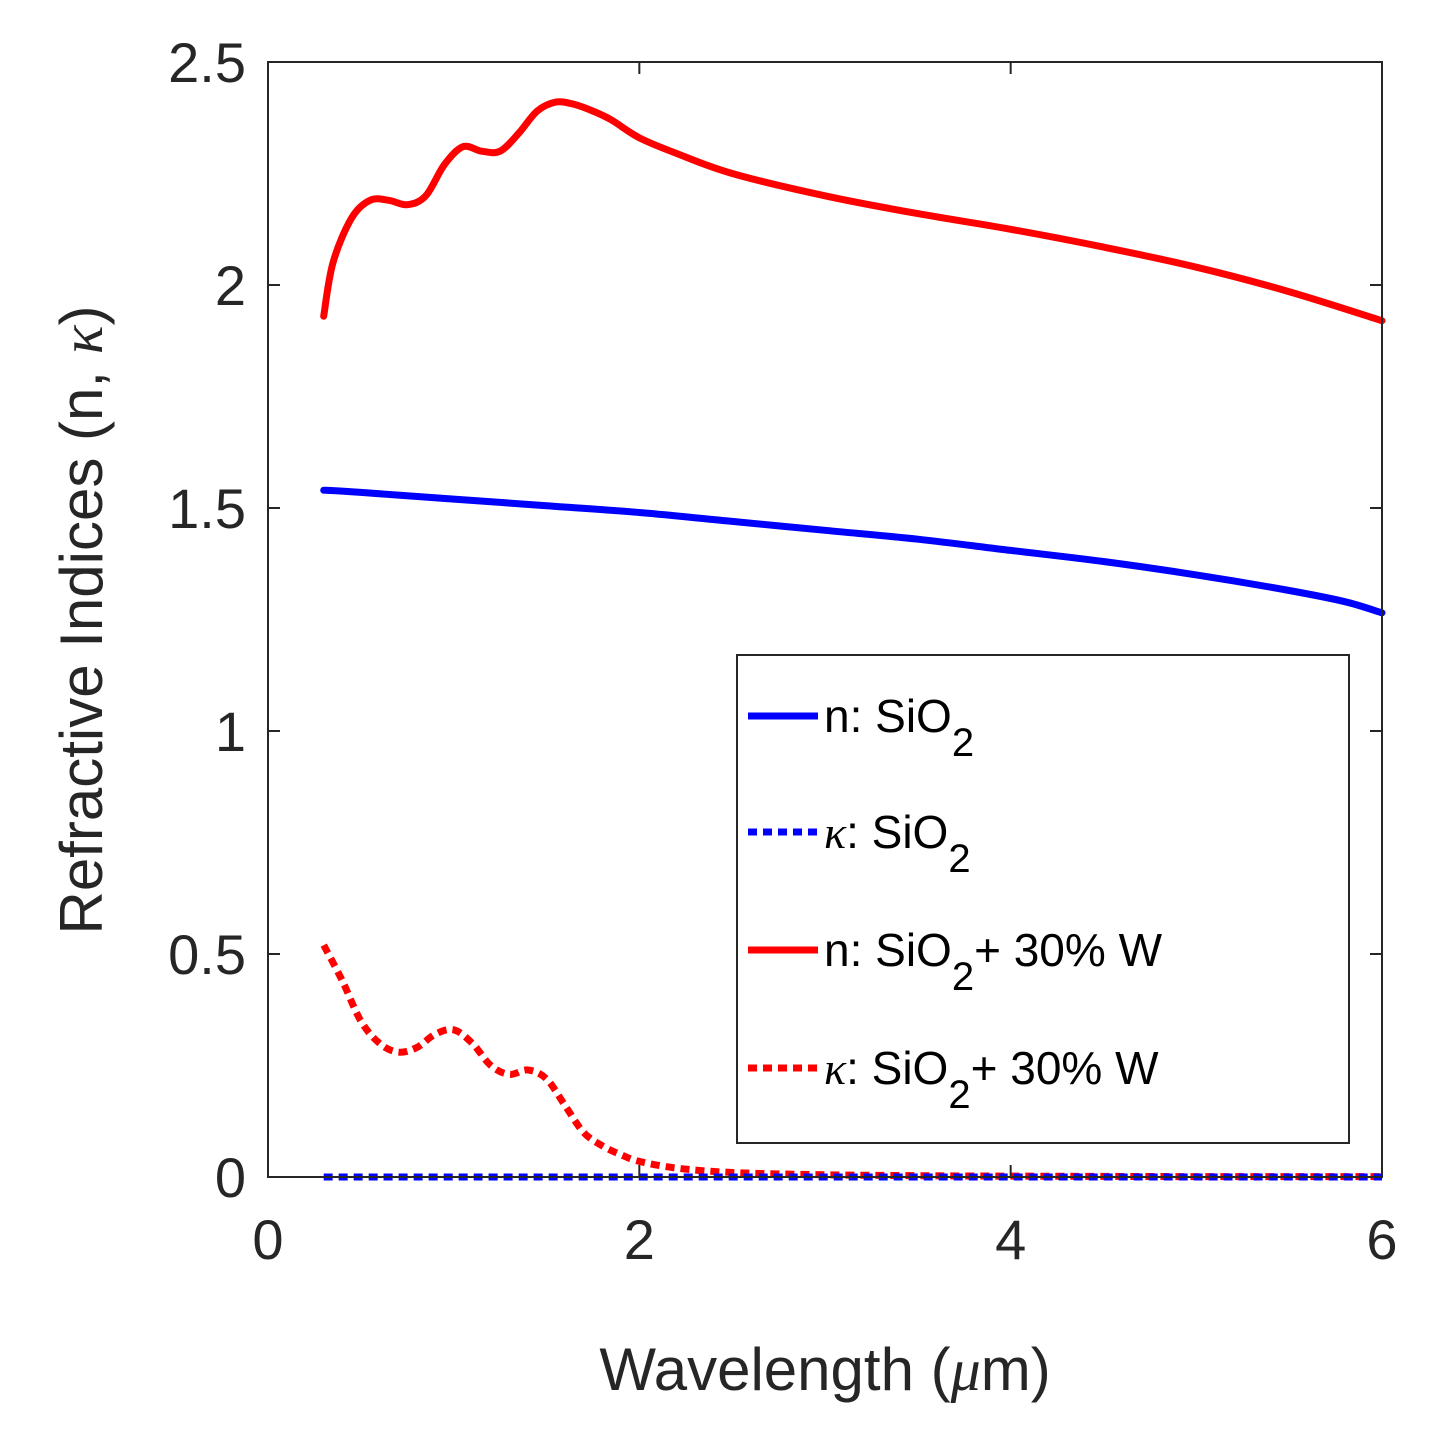 This screenshot has width=1440, height=1440. I want to click on legend-label-0: n: SiO2, so click(899, 727).